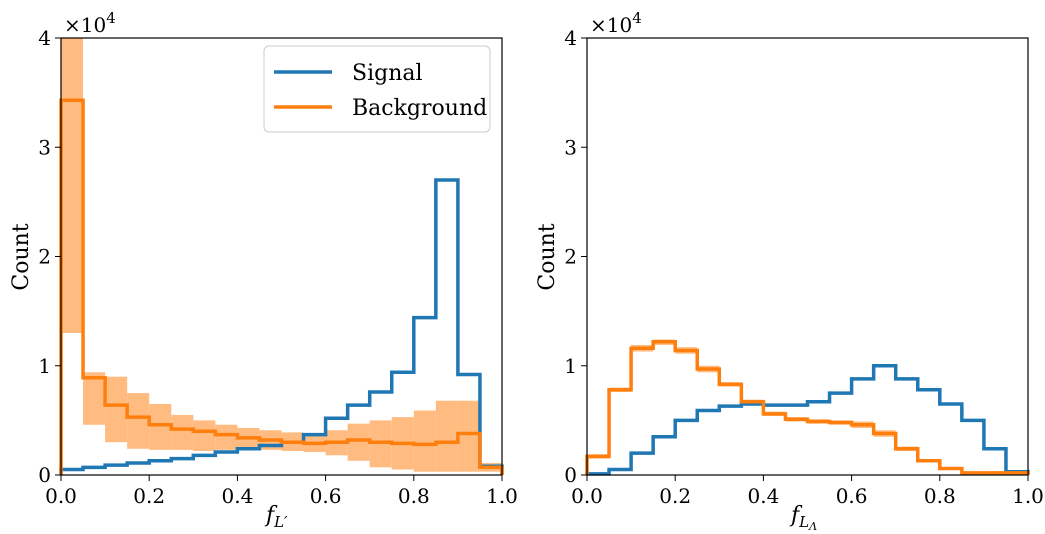 This screenshot has height=534, width=1045. I want to click on histogram-steps, so click(807, 407).